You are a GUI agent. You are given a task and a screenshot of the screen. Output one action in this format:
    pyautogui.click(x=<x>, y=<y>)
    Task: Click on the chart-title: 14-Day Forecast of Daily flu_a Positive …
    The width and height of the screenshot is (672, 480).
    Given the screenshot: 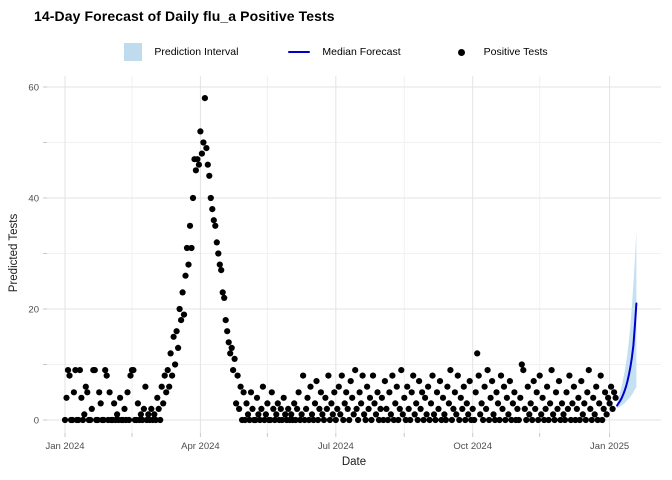 What is the action you would take?
    pyautogui.click(x=184, y=16)
    